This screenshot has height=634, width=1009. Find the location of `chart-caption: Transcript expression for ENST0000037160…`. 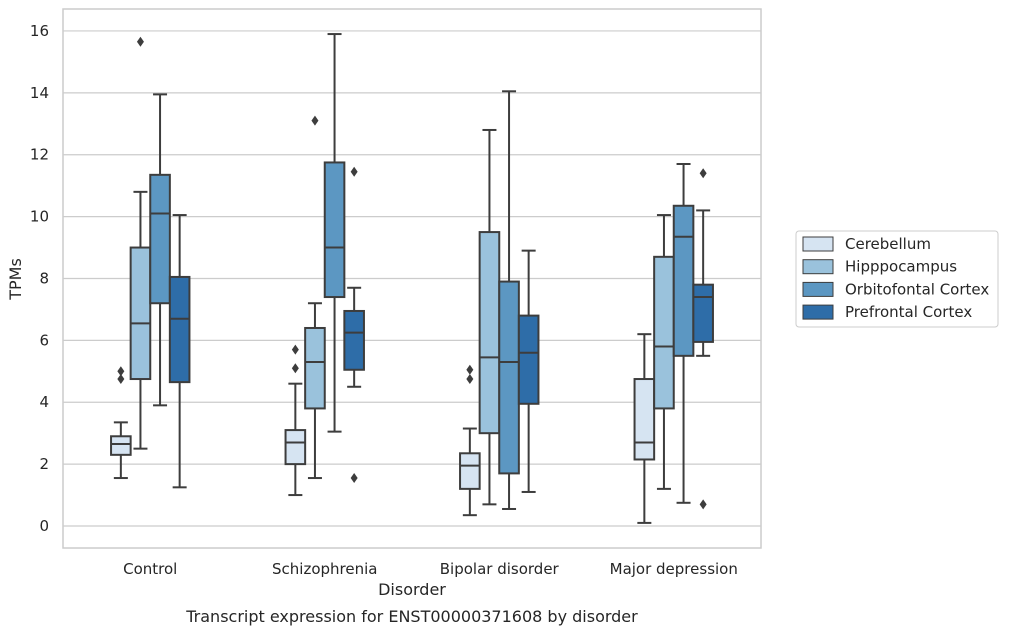

chart-caption: Transcript expression for ENST0000037160… is located at coordinates (411, 616).